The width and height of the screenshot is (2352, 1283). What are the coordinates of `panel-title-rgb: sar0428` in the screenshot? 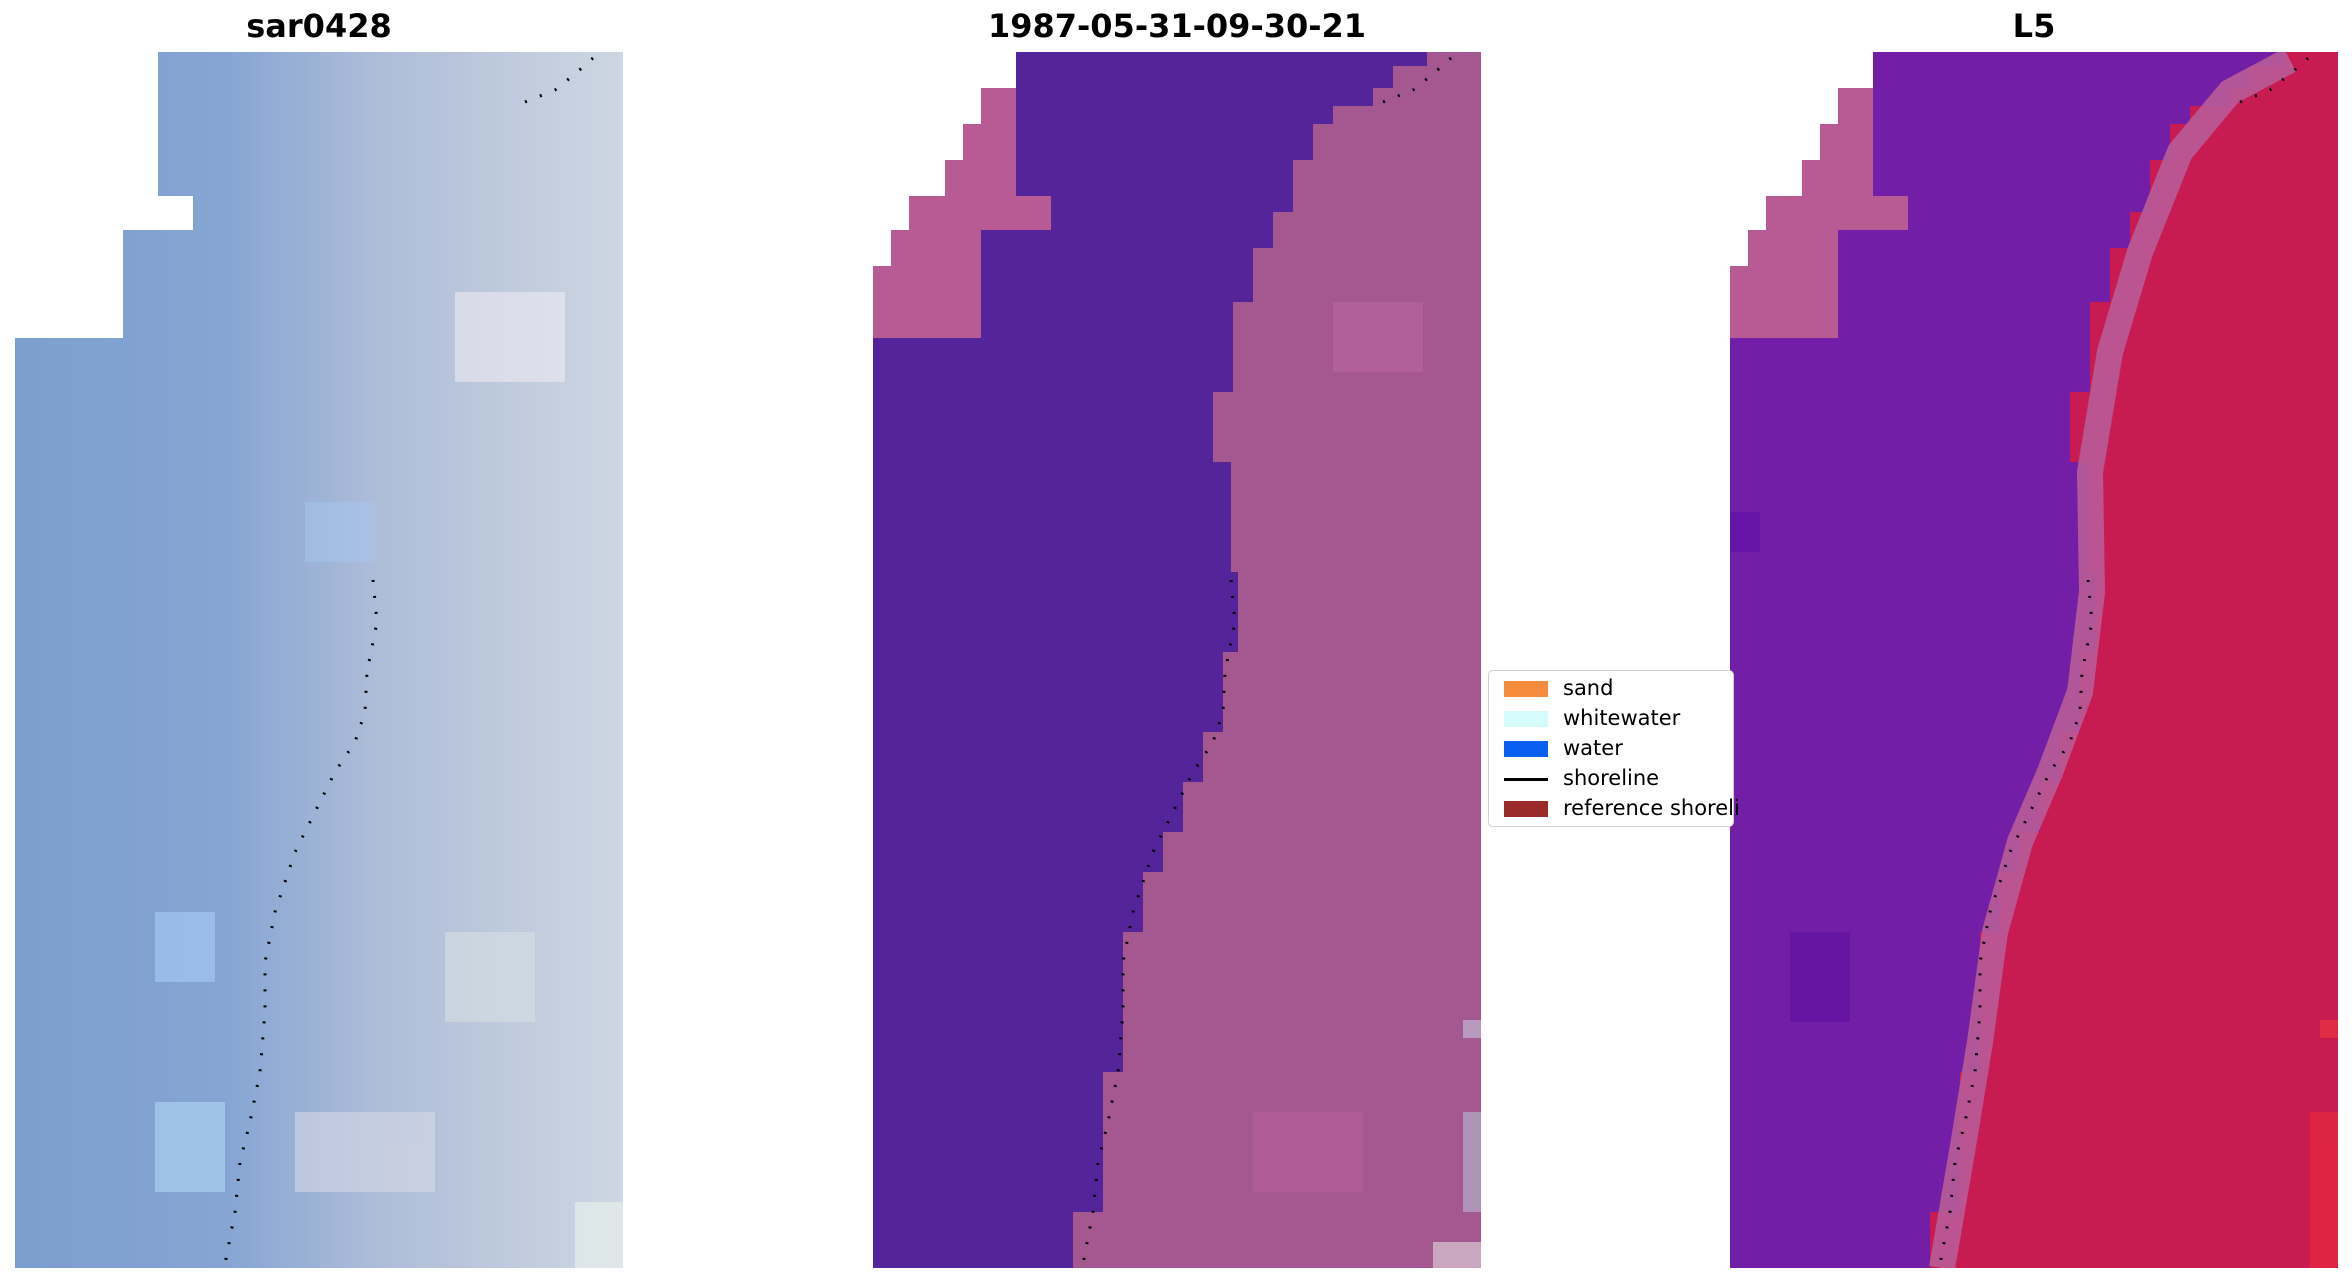 It's located at (319, 26).